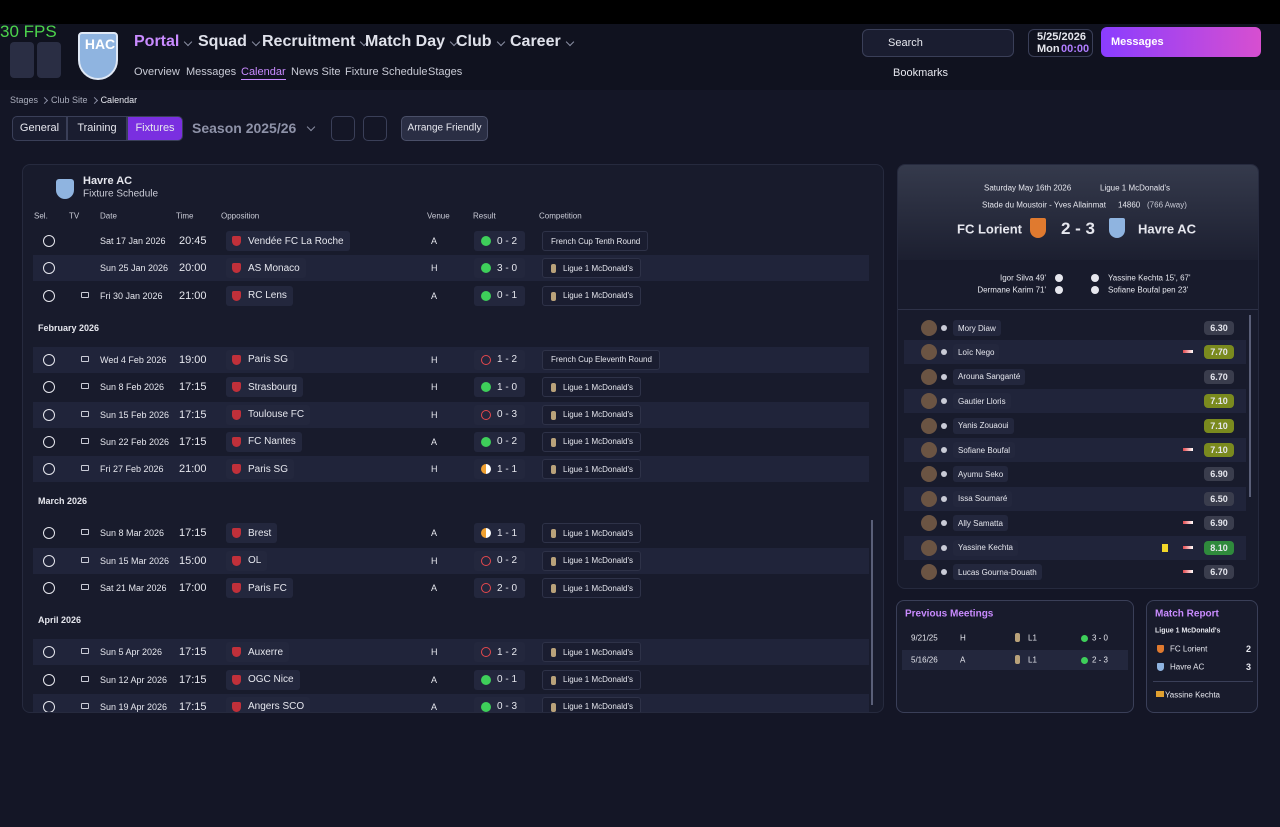  What do you see at coordinates (49, 60) in the screenshot?
I see `forward-button` at bounding box center [49, 60].